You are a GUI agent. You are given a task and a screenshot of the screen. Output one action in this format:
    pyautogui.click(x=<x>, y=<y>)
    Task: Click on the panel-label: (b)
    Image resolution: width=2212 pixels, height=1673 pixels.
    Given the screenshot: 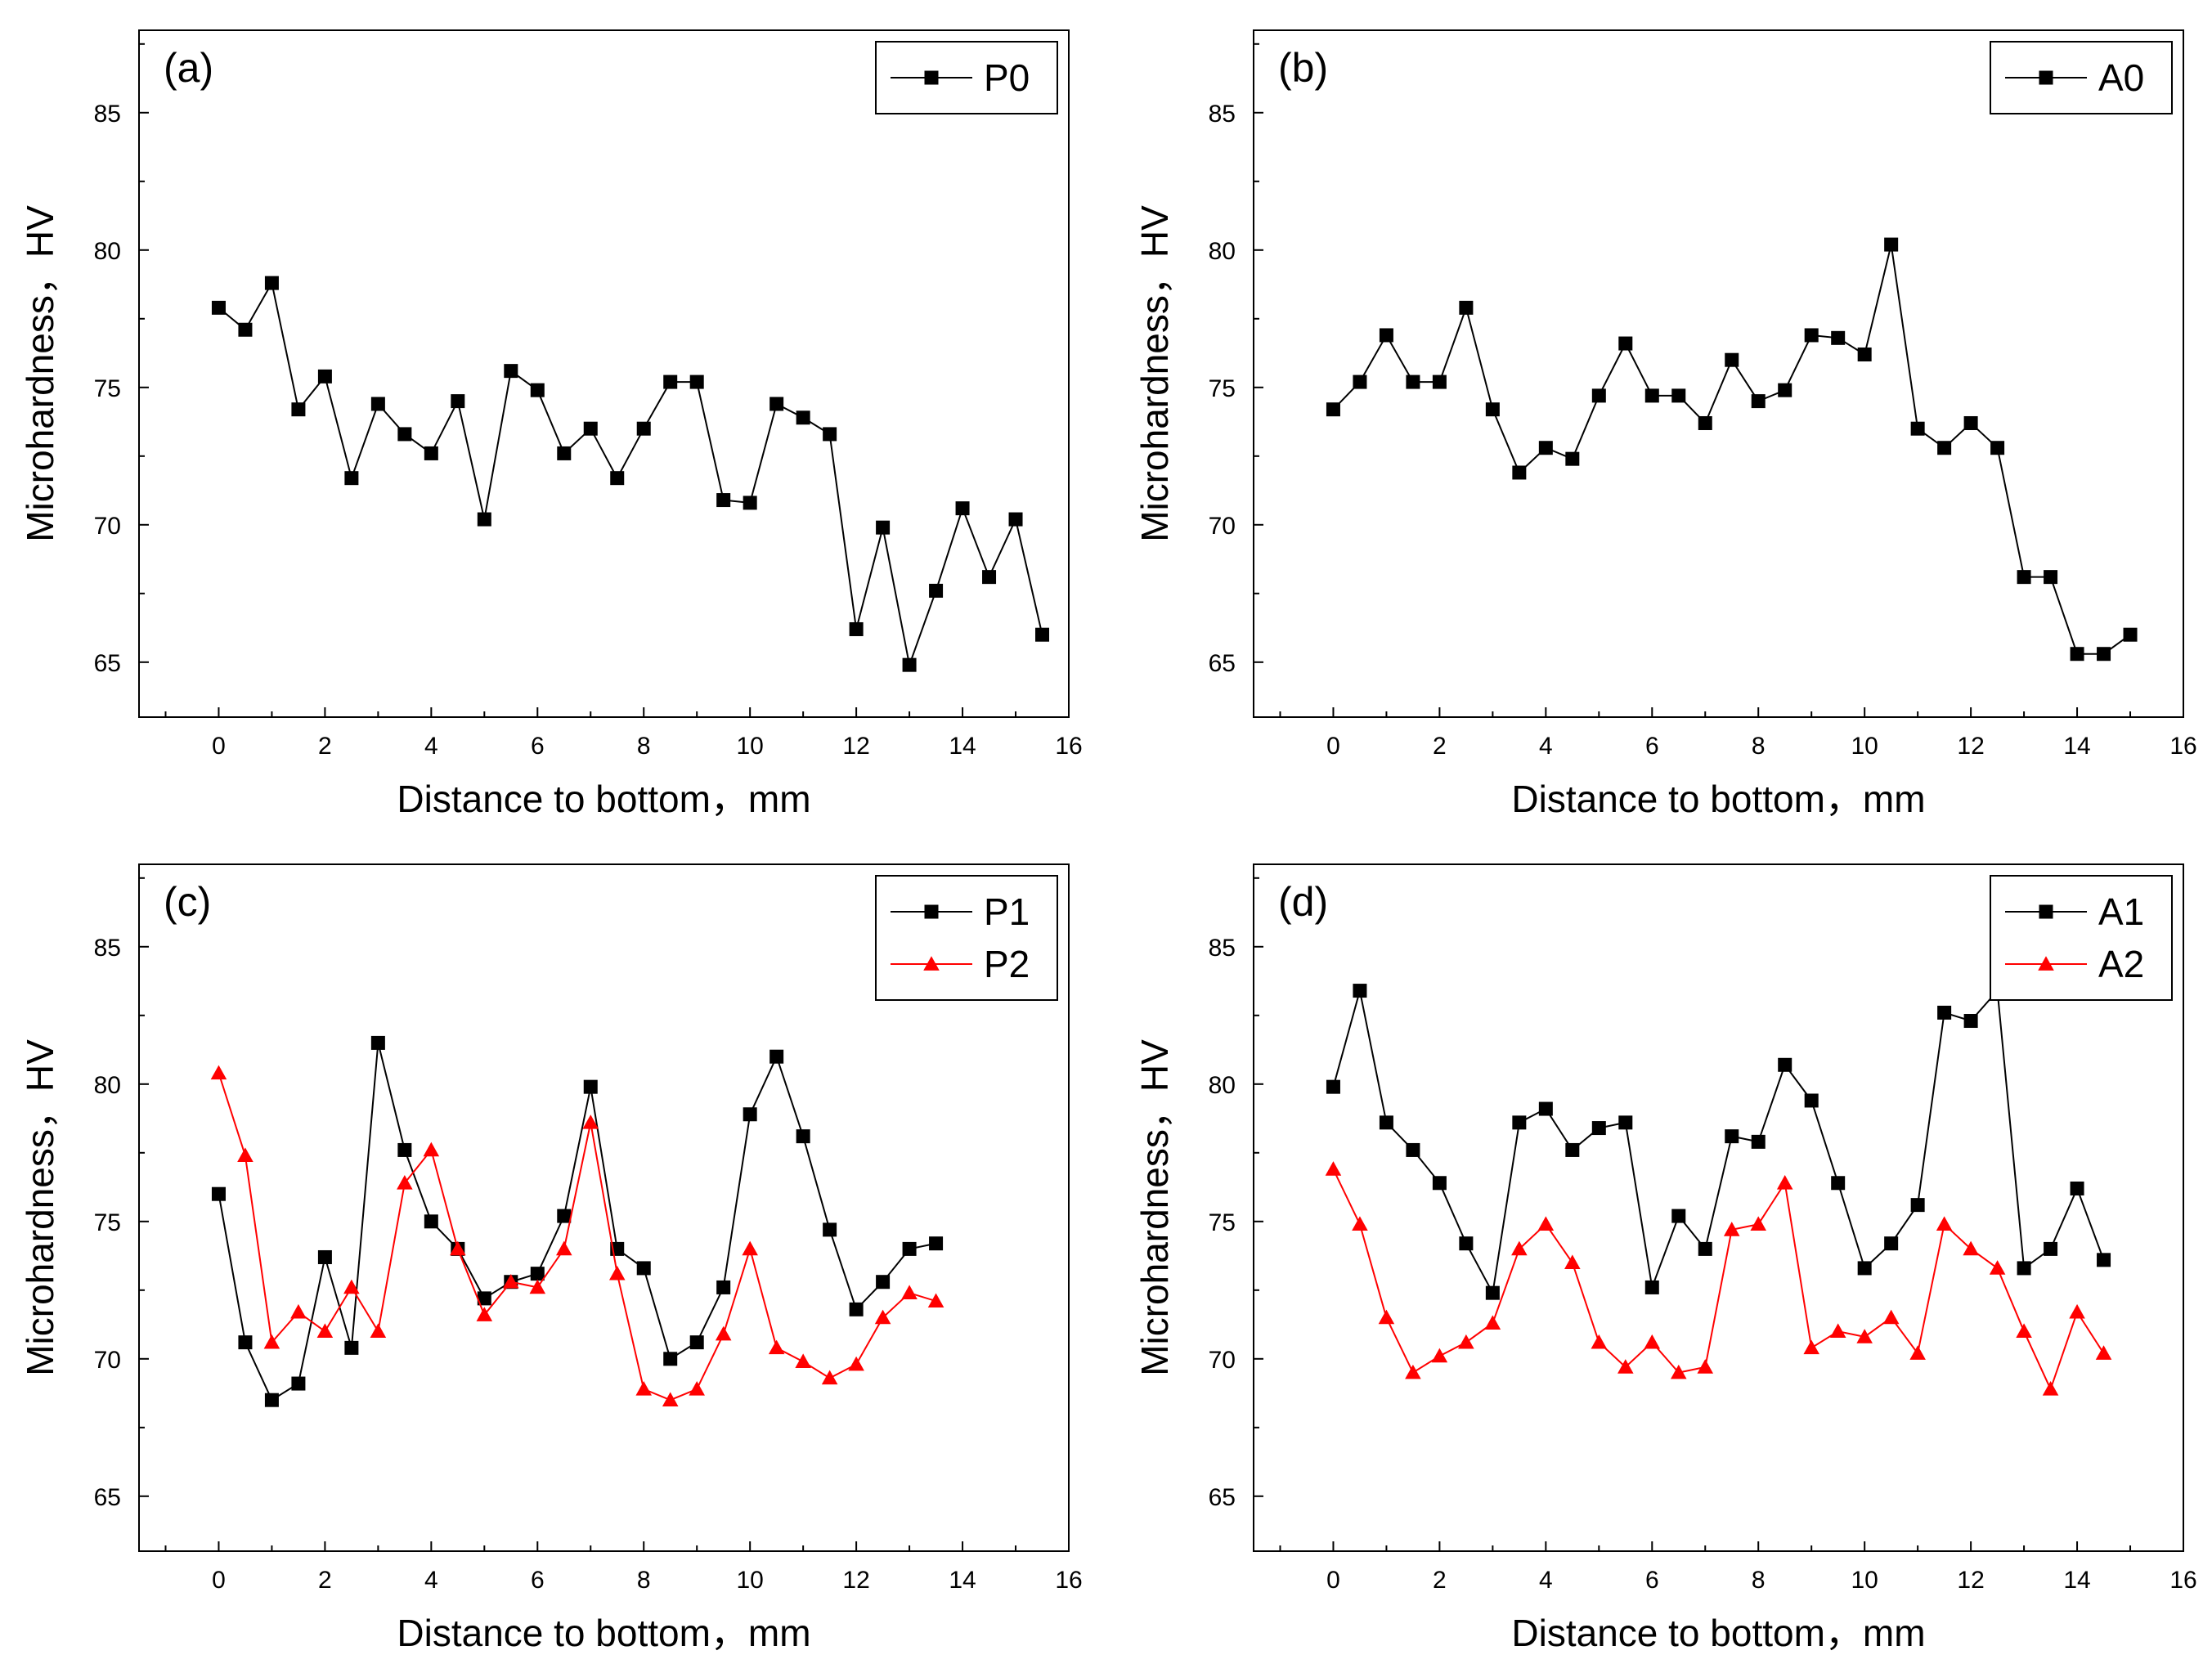 What is the action you would take?
    pyautogui.click(x=1303, y=68)
    